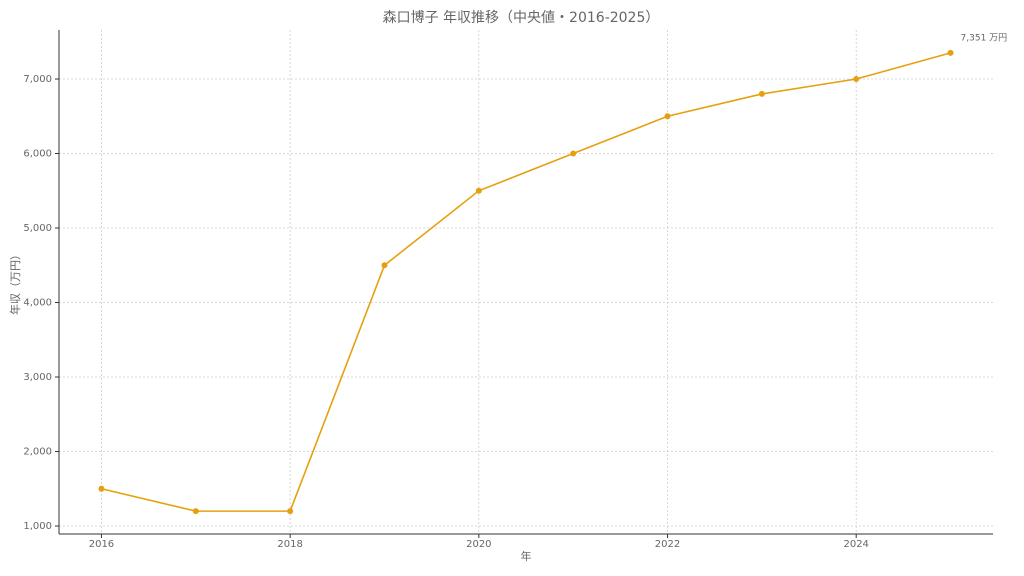  Describe the element at coordinates (855, 544) in the screenshot. I see `x-tick-label: 2024` at that location.